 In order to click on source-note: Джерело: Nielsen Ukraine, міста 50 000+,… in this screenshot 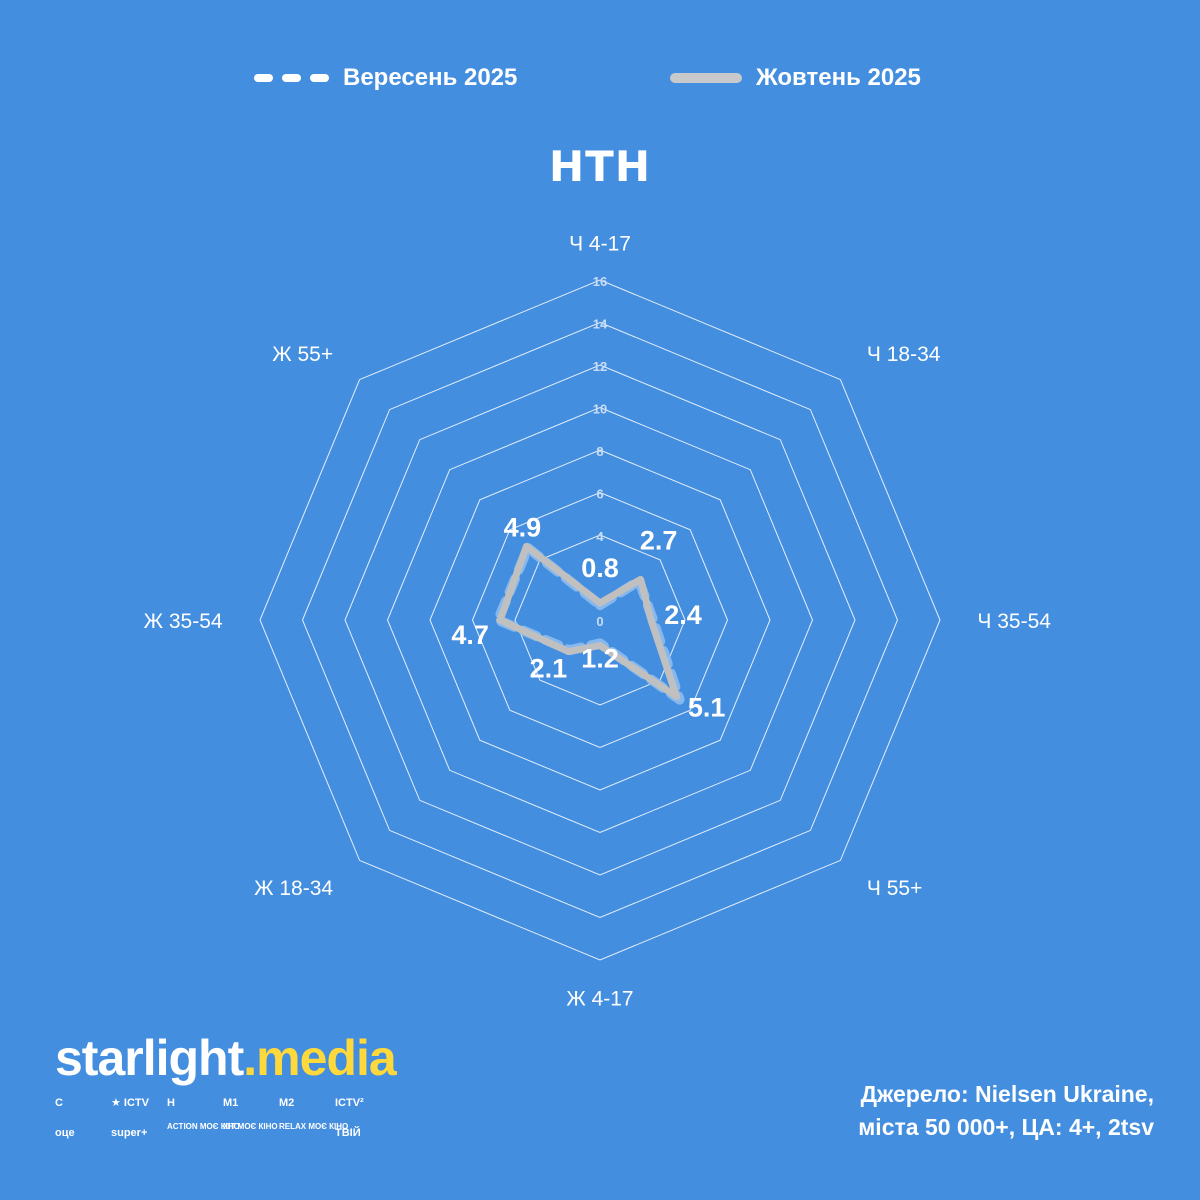, I will do `click(944, 1111)`.